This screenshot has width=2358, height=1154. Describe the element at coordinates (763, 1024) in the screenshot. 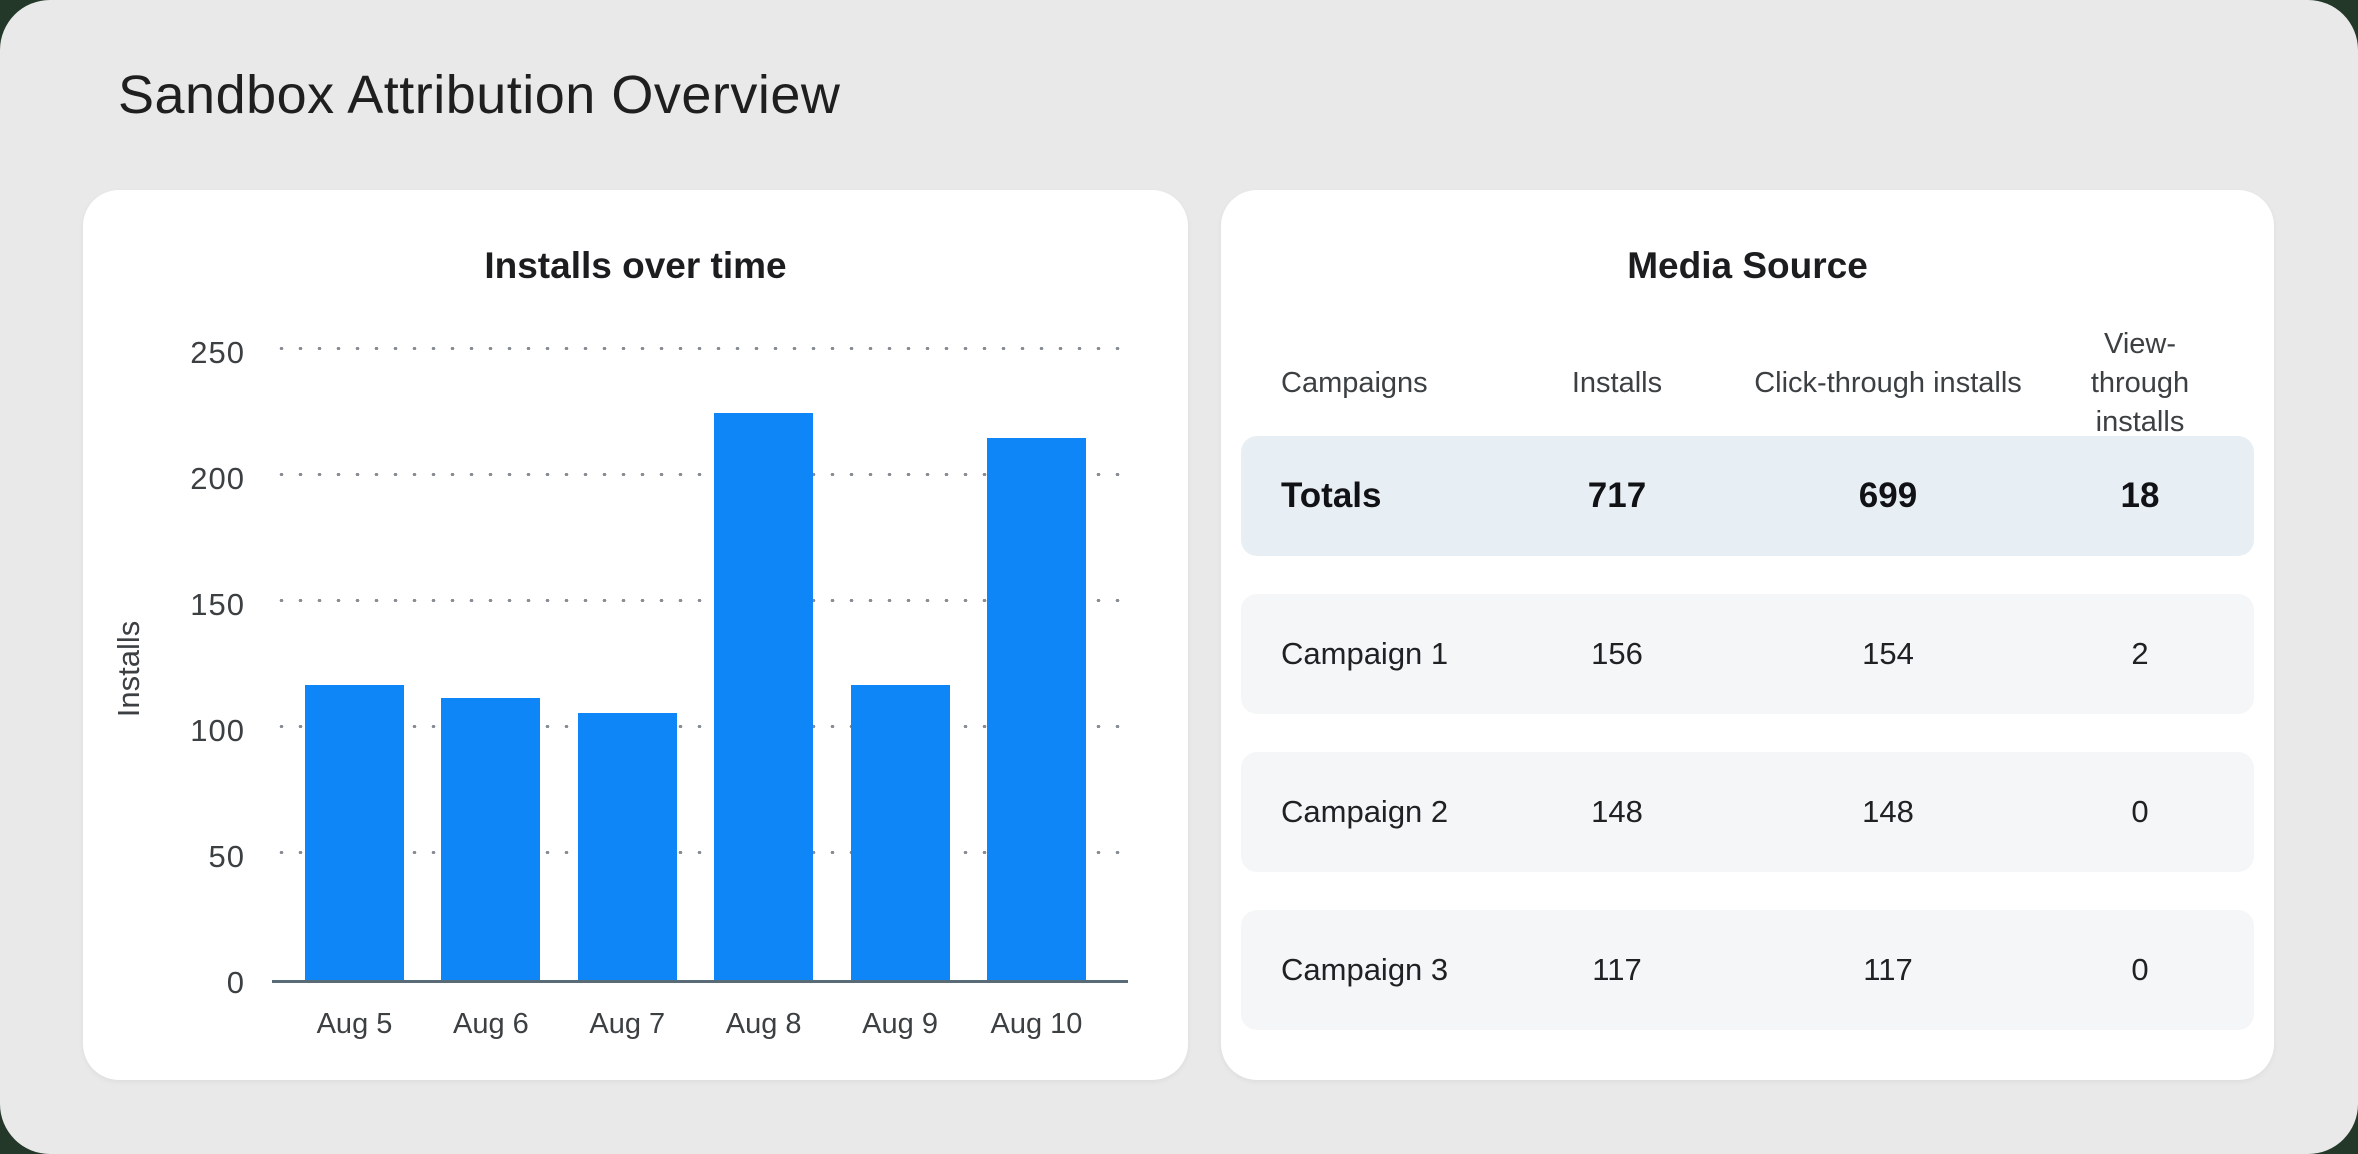

I see `x-axis-label: Aug 8` at that location.